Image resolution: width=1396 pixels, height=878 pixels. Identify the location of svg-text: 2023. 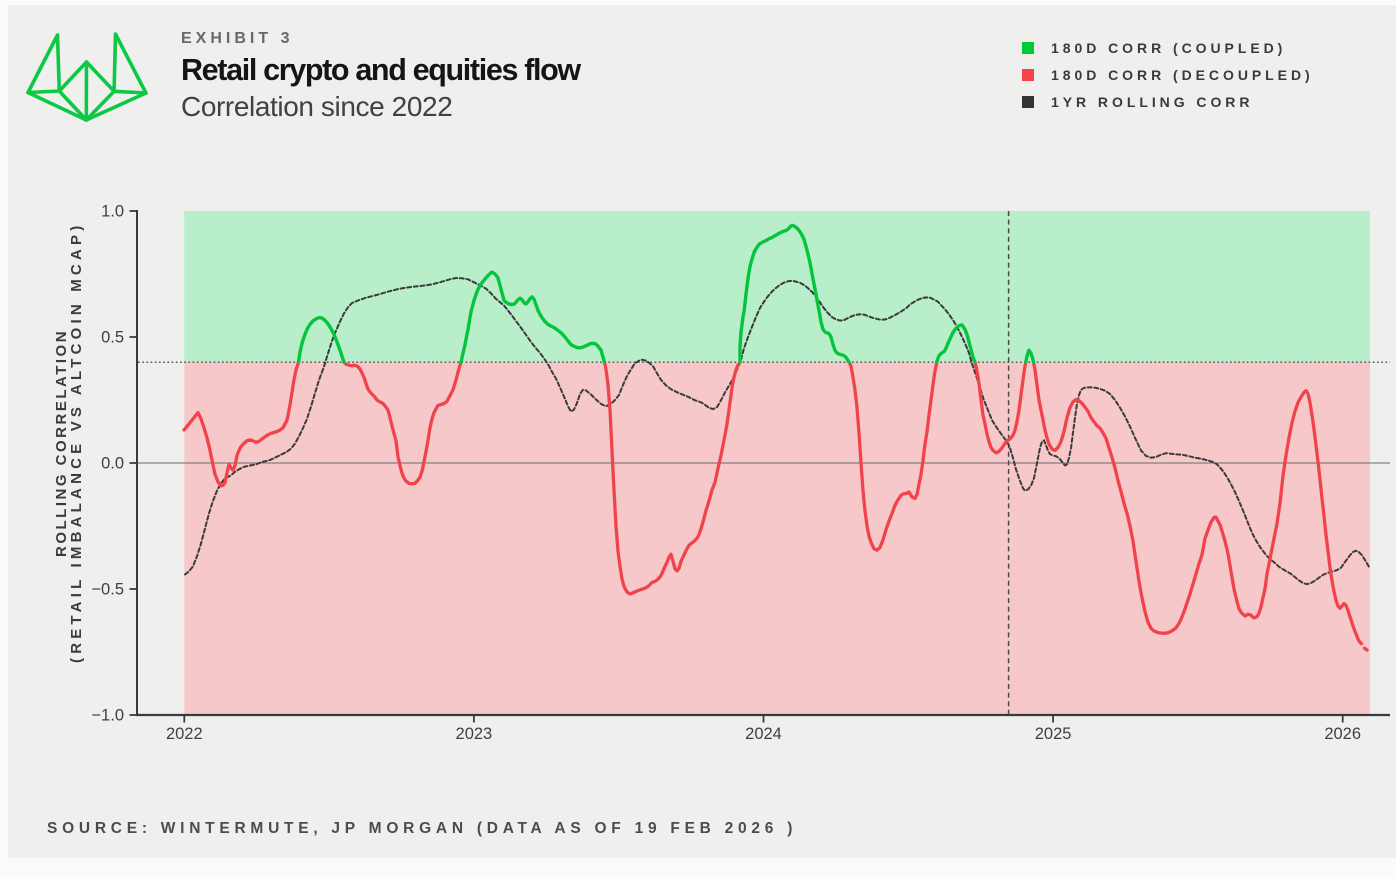
(474, 734).